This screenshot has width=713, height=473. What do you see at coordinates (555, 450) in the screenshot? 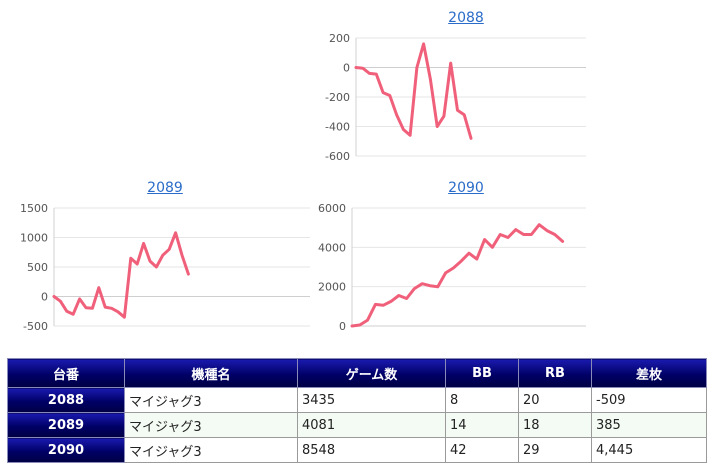
I see `rb-cell: 29` at bounding box center [555, 450].